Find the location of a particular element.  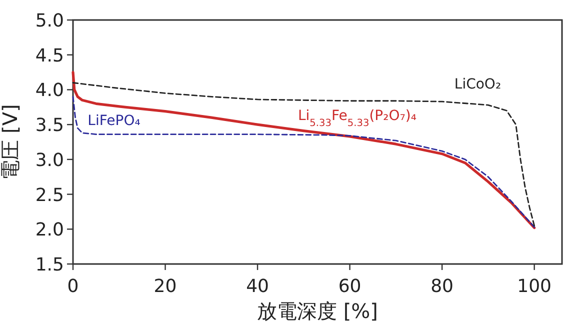

x-tick-label: 80 is located at coordinates (442, 286).